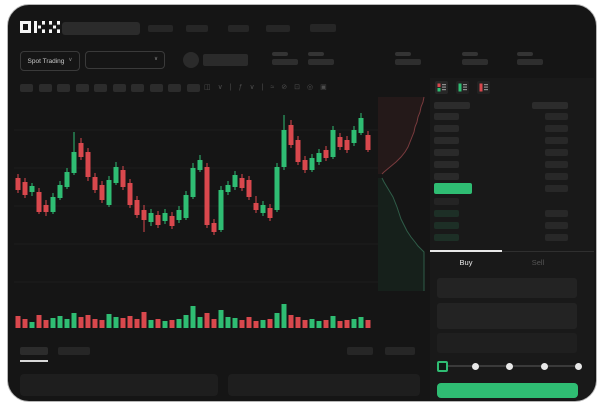 Image resolution: width=603 pixels, height=405 pixels. I want to click on market-mode-dropdown: Spot Trading ∨, so click(50, 61).